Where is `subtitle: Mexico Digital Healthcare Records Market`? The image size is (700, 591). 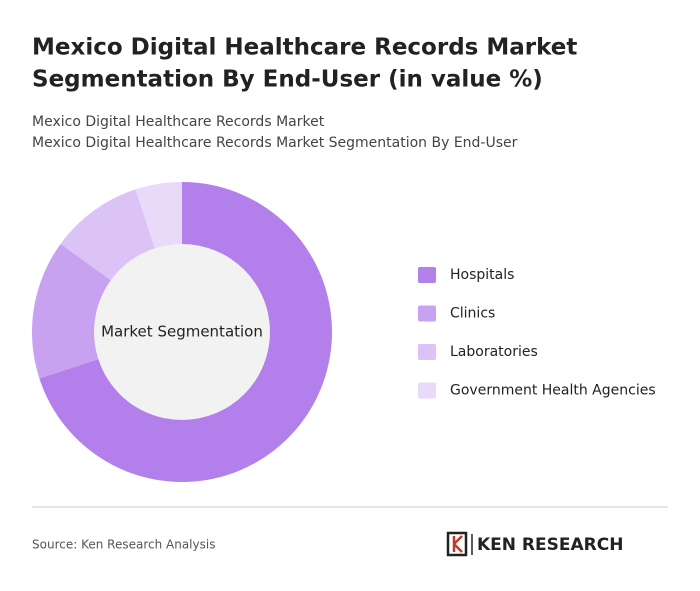 subtitle: Mexico Digital Healthcare Records Market is located at coordinates (178, 122).